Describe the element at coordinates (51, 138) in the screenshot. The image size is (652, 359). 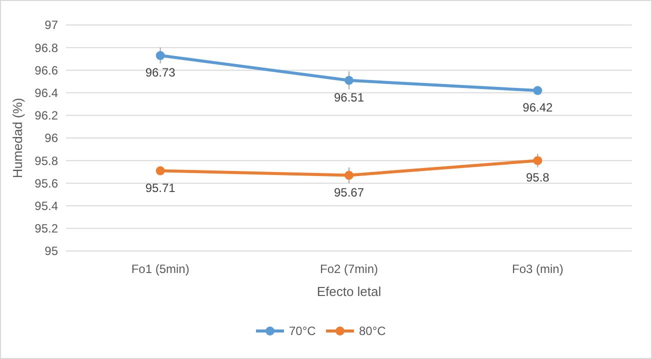
I see `y-tick-label: 96` at that location.